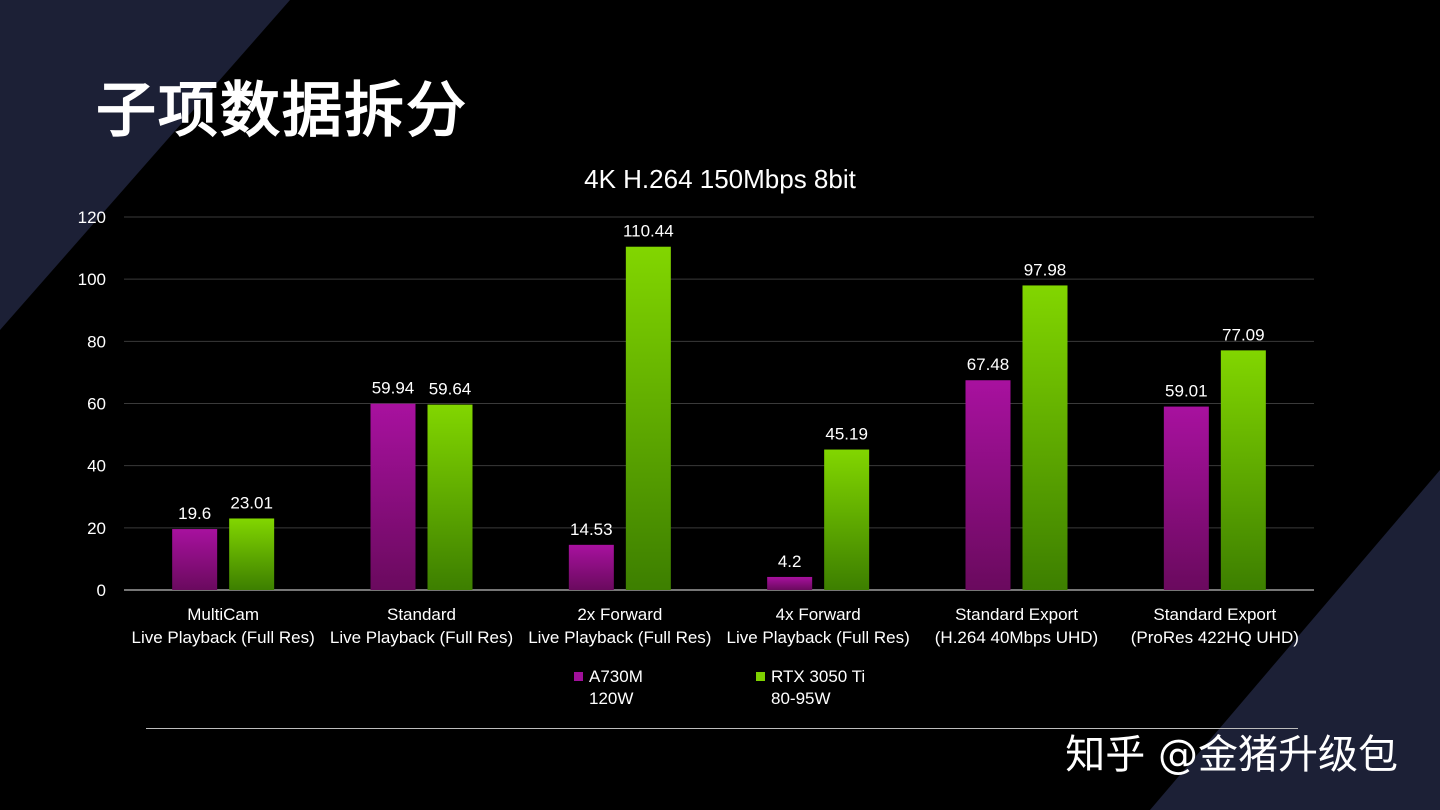  Describe the element at coordinates (988, 364) in the screenshot. I see `data-label-series1-cat5: 67.48` at that location.